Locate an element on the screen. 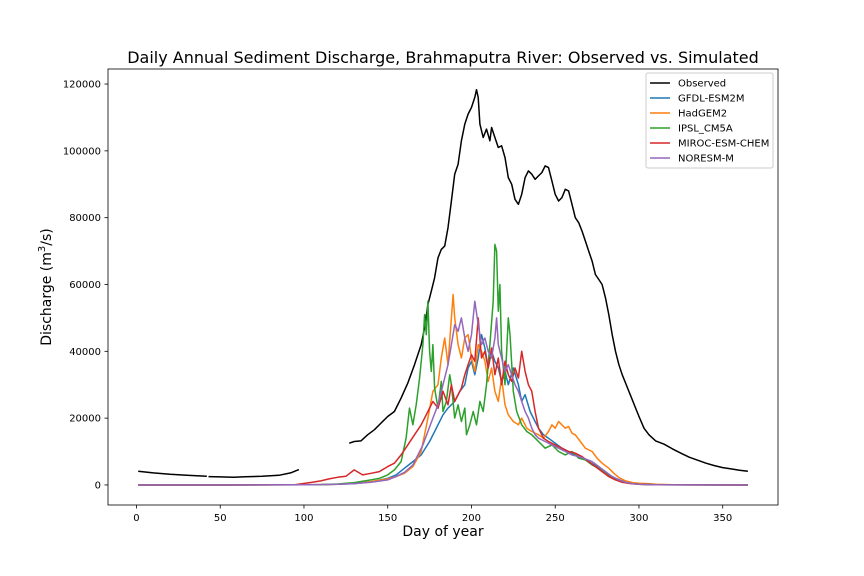 The image size is (864, 576). legend-box is located at coordinates (709, 120).